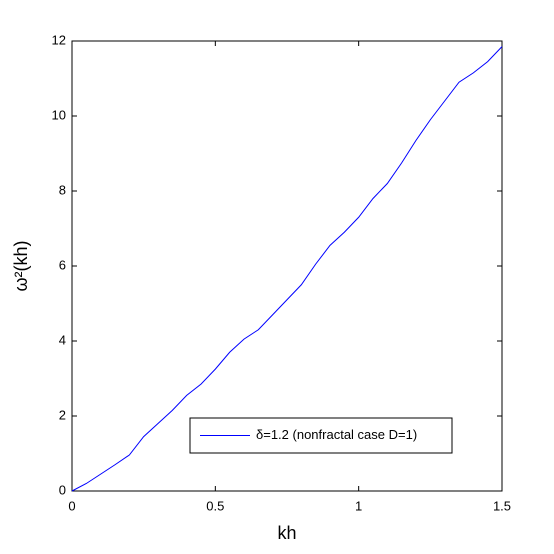  I want to click on legend-label: δ=1.2 (nonfractal case D=1), so click(336, 434).